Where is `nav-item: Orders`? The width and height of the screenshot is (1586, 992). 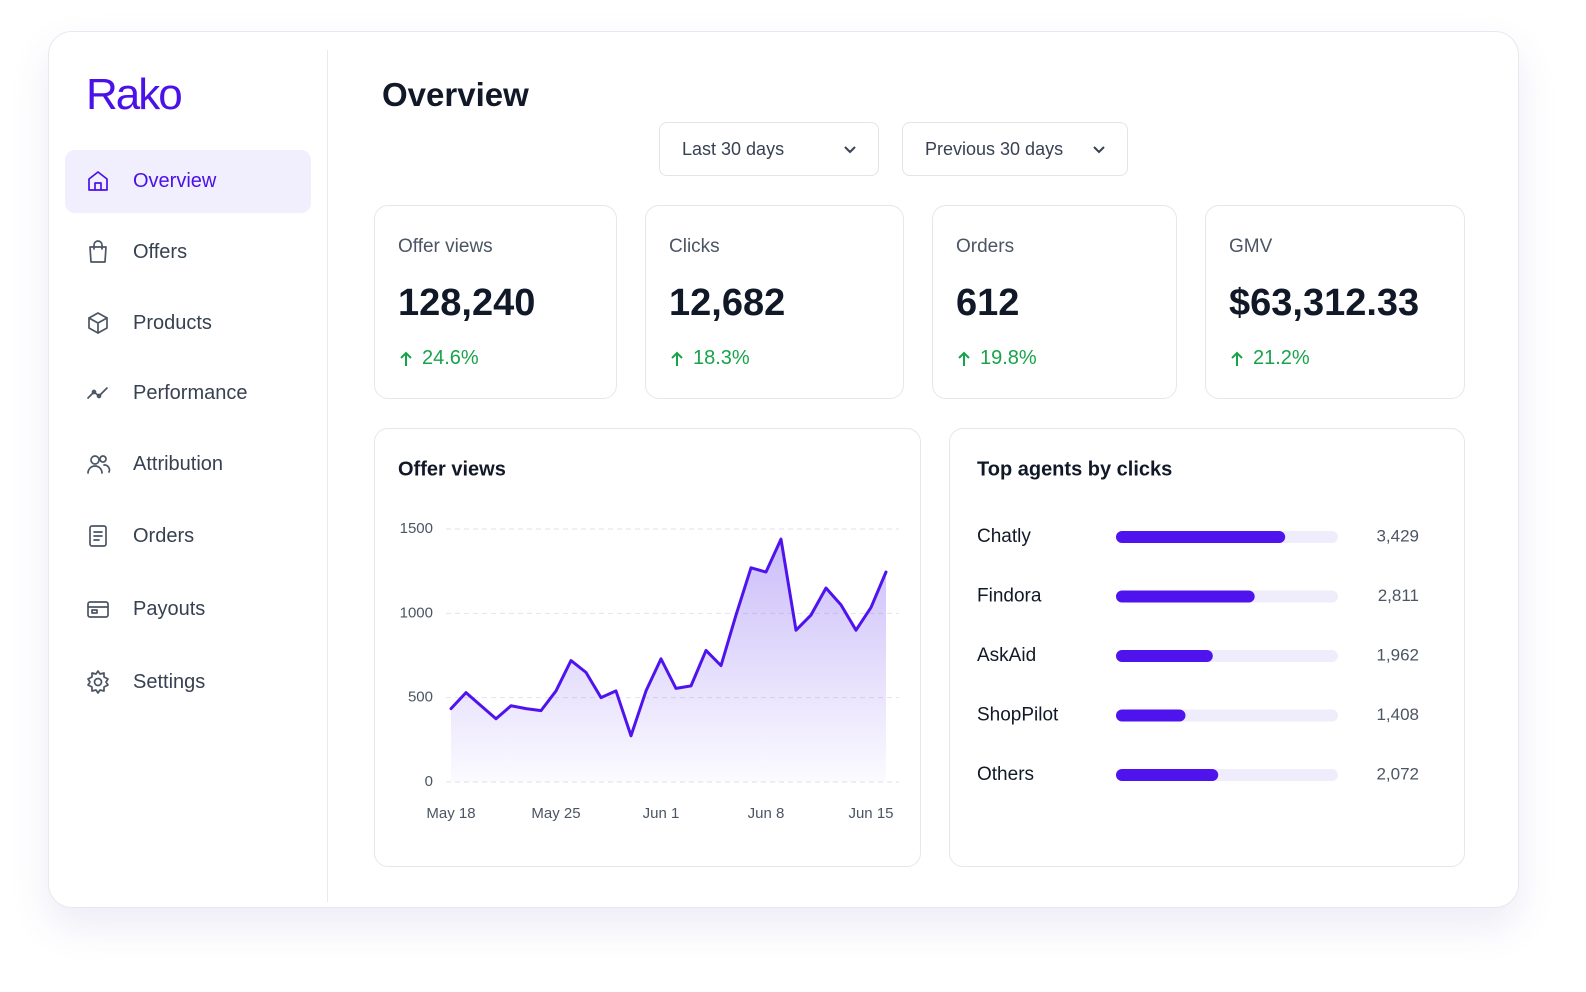 nav-item: Orders is located at coordinates (139, 536).